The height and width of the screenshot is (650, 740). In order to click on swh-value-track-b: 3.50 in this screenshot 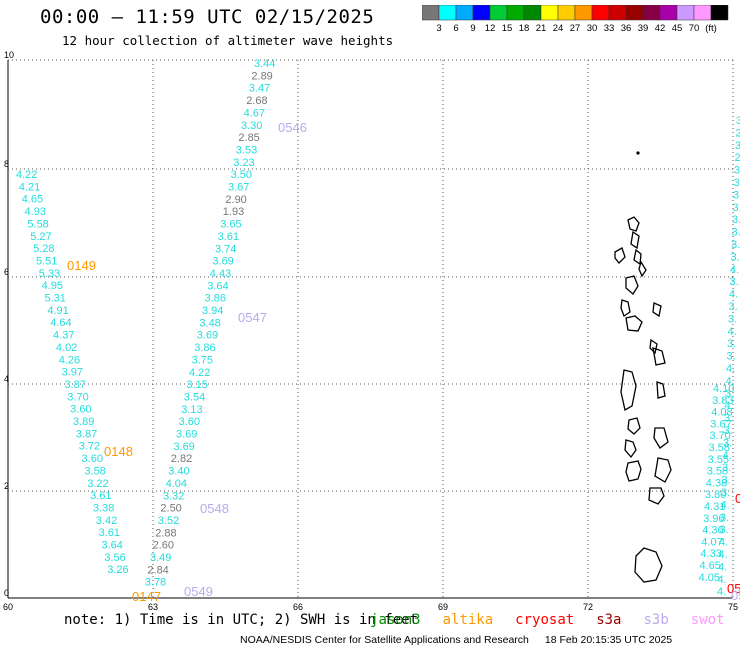, I will do `click(241, 175)`.